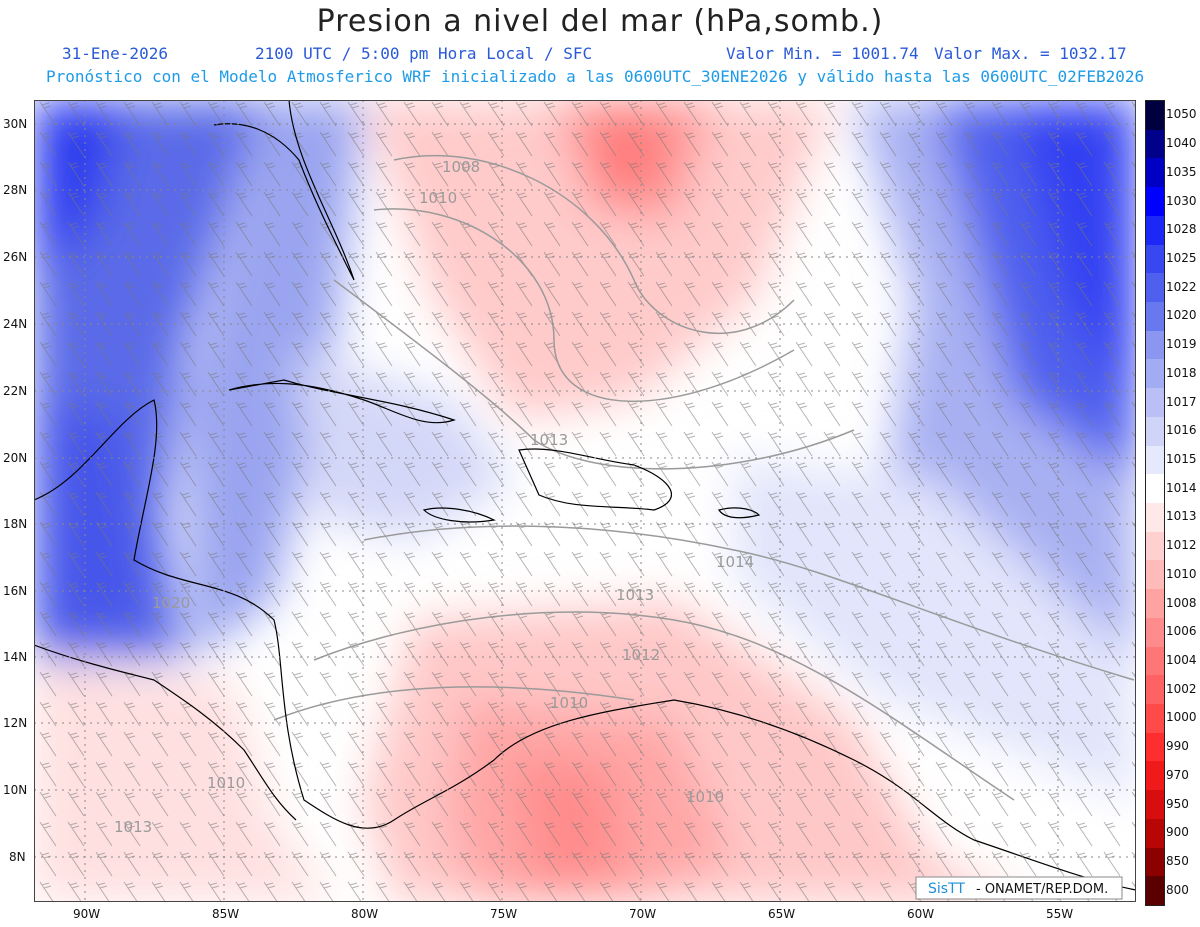 Image resolution: width=1200 pixels, height=927 pixels. I want to click on colorbar-label: 970, so click(1177, 774).